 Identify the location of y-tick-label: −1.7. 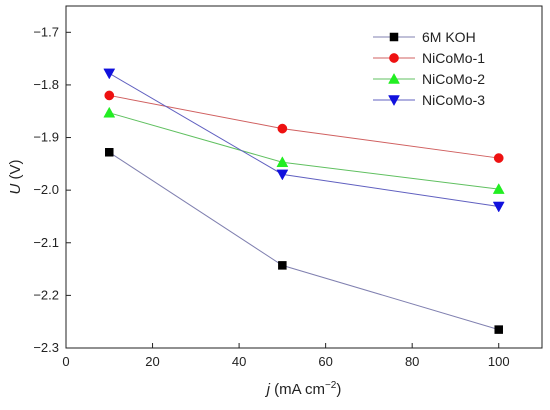
(46, 31).